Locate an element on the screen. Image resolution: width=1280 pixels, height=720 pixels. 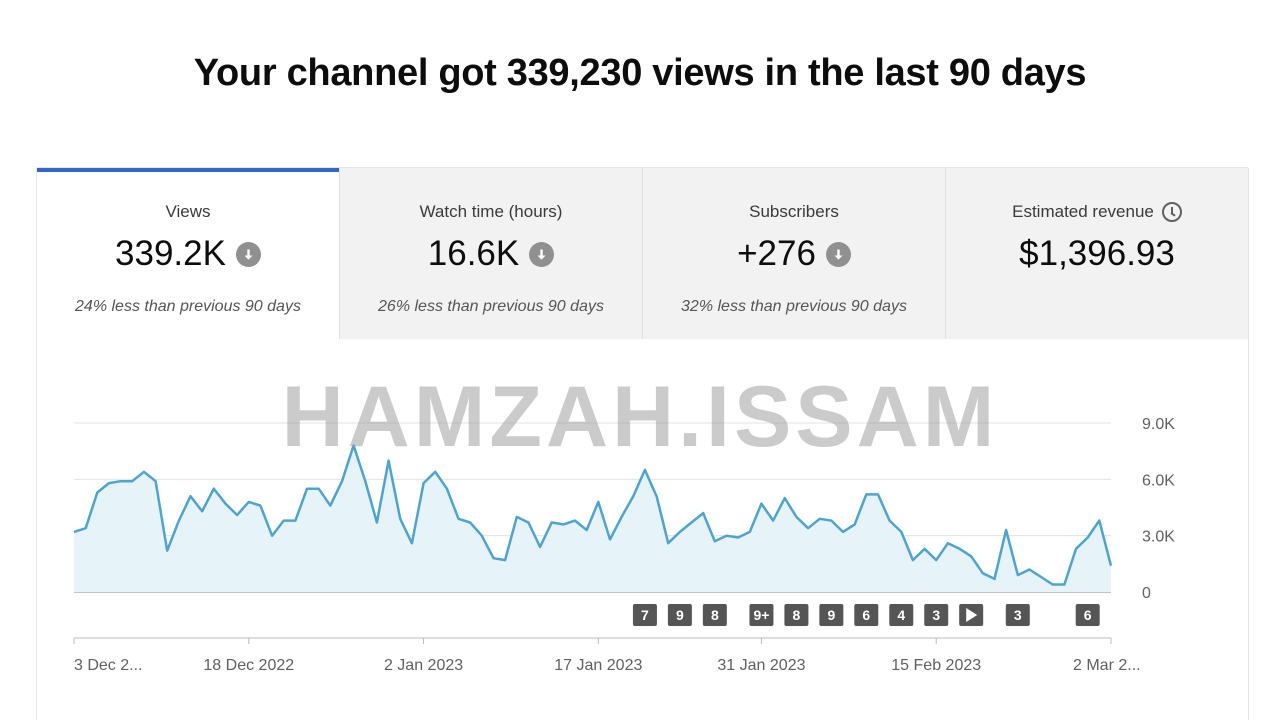
comparison-text: 32% less than previous 90 days is located at coordinates (794, 306).